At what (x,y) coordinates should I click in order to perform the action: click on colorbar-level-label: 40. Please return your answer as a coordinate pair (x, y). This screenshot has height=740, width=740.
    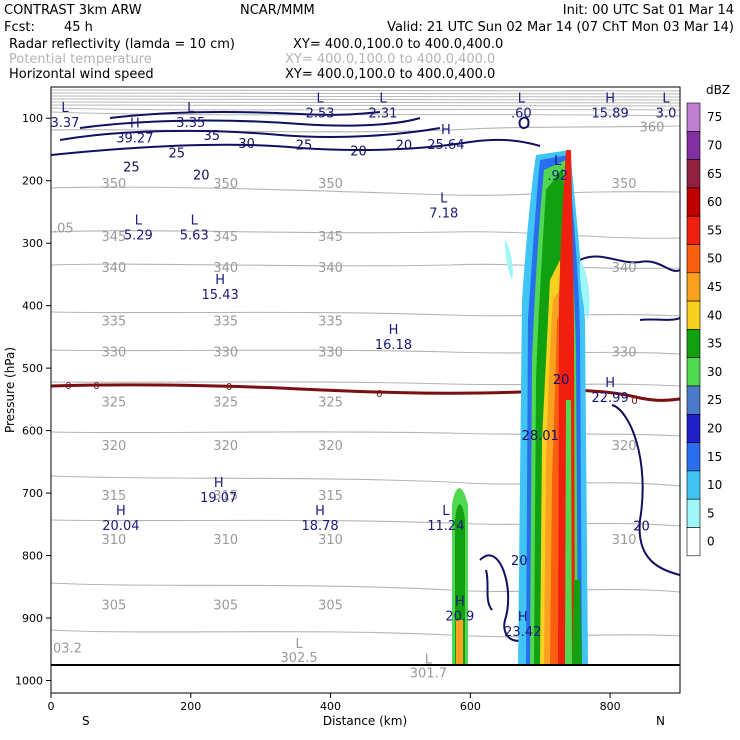
    Looking at the image, I should click on (714, 315).